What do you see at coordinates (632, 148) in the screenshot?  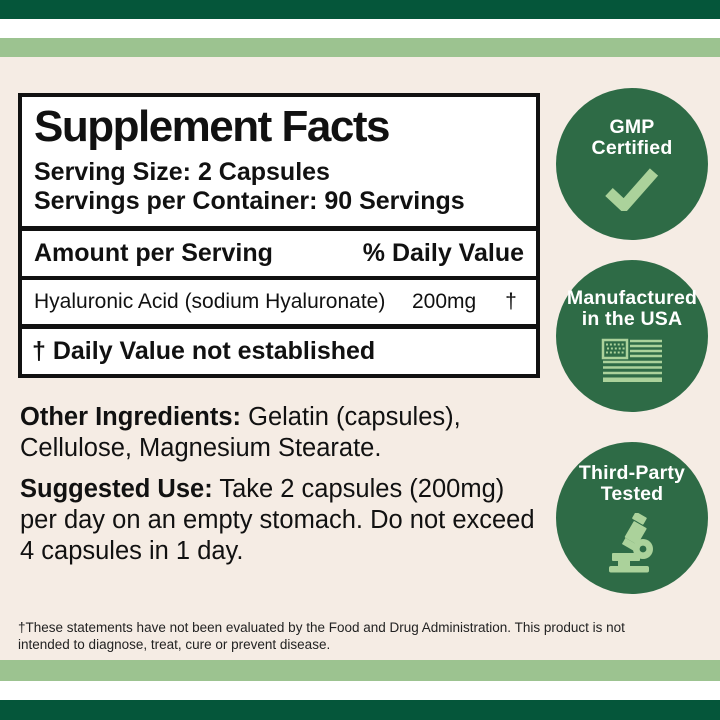 I see `badge-gmp-line2: Certified` at bounding box center [632, 148].